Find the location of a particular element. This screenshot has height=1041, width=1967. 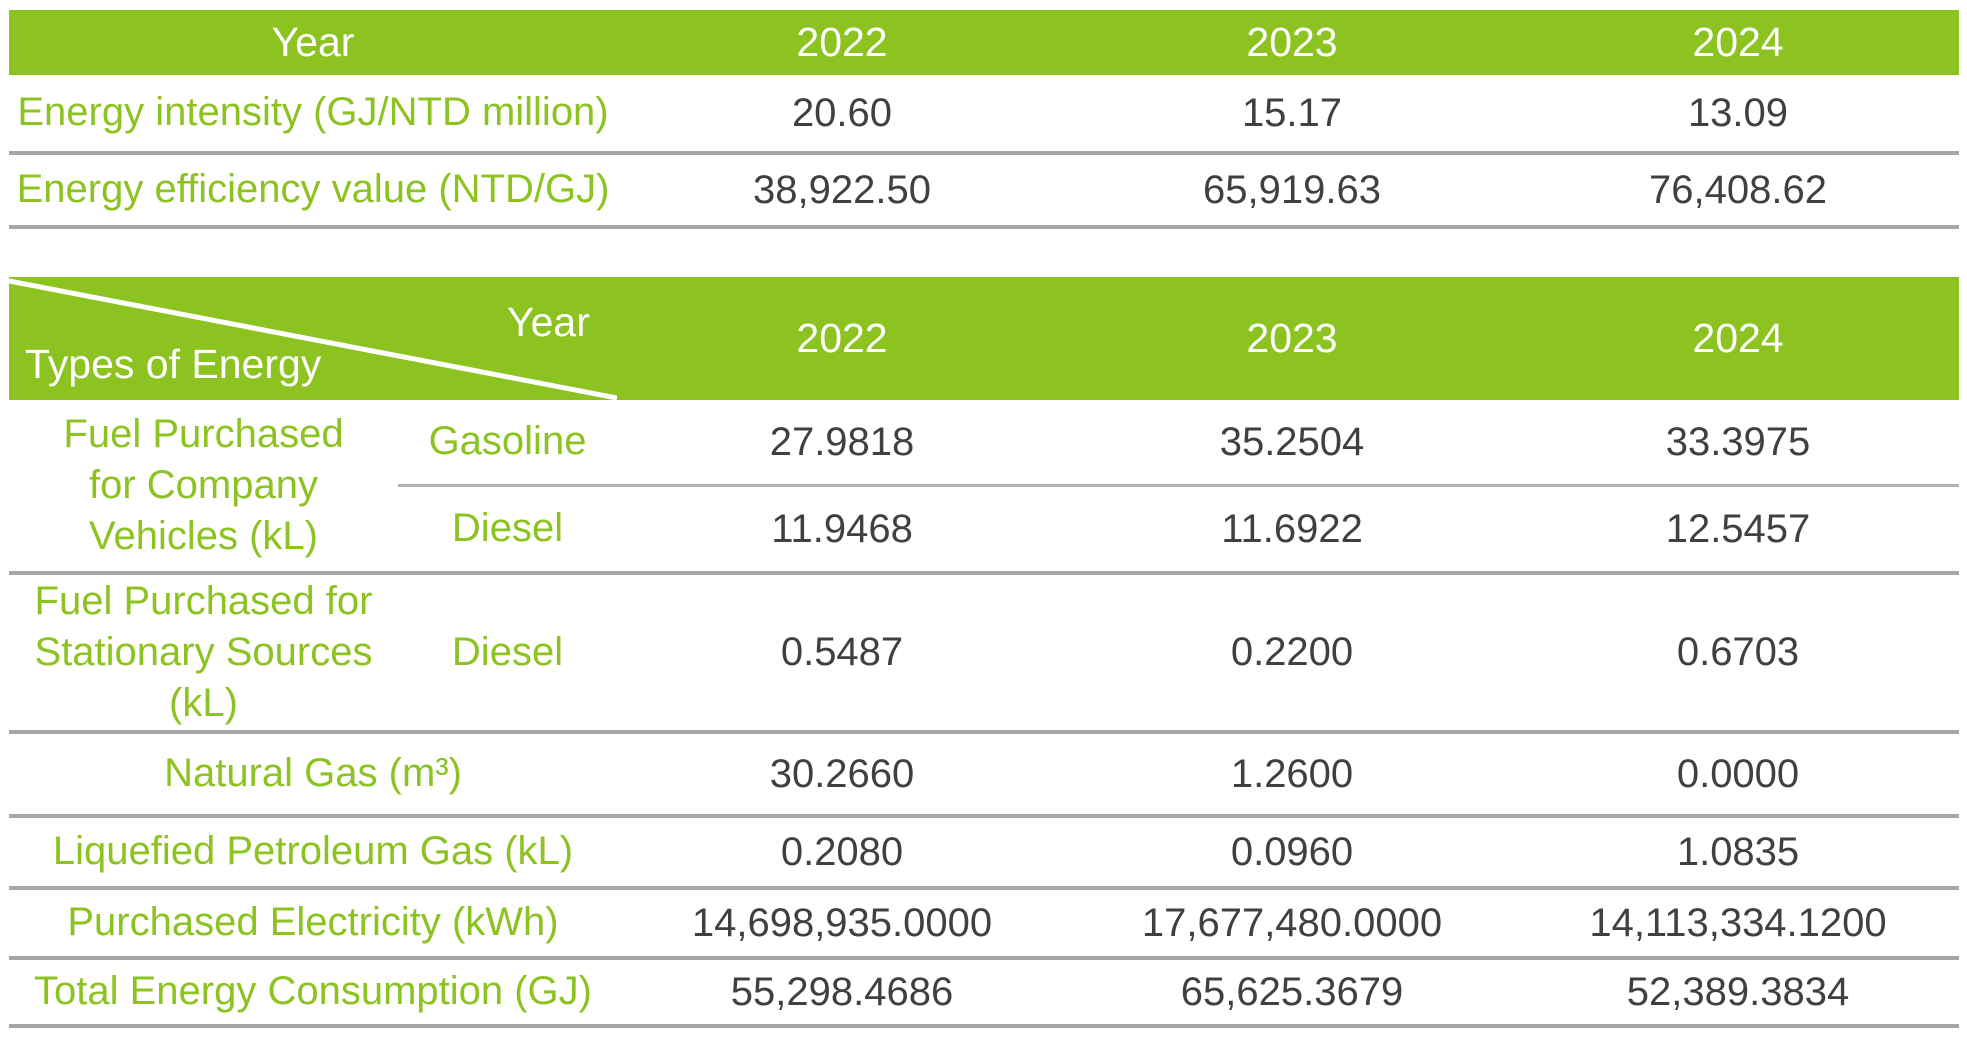

t2-diagonal-corner-cell: Year Types of Energy is located at coordinates (313, 338).